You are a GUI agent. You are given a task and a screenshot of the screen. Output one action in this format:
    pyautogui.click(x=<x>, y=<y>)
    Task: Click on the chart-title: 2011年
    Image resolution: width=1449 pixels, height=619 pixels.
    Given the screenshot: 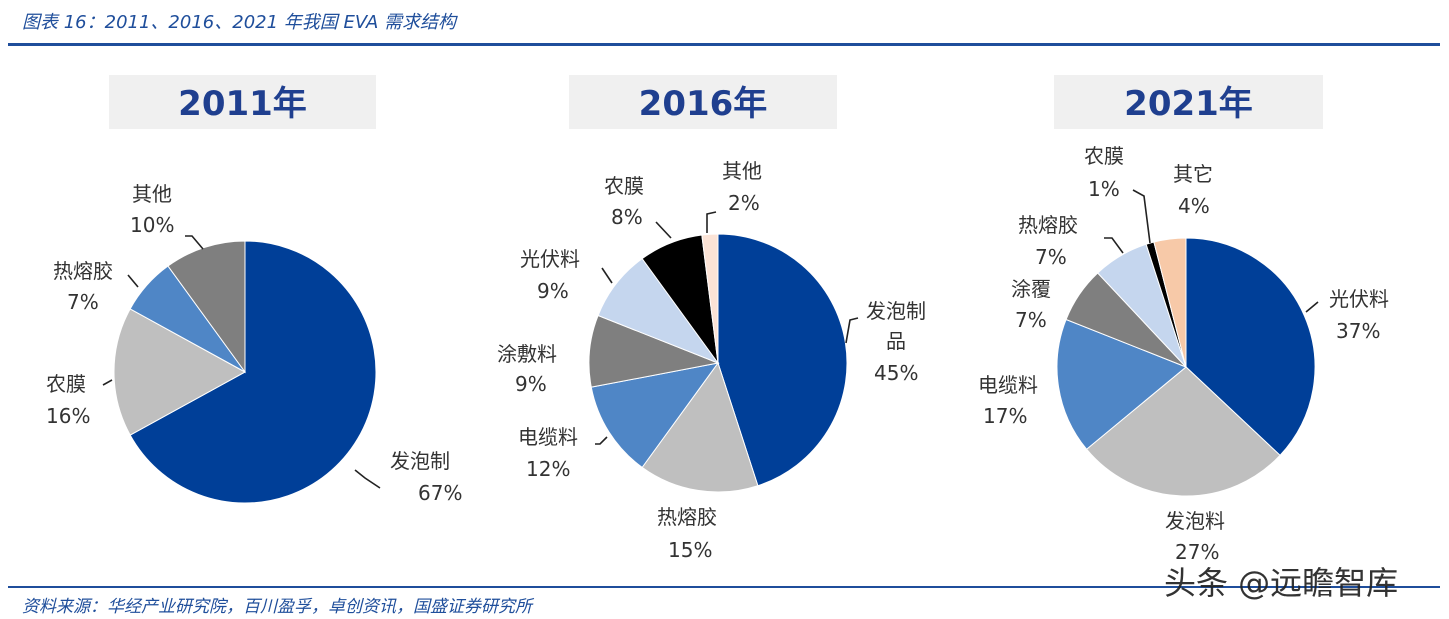 What is the action you would take?
    pyautogui.click(x=242, y=104)
    